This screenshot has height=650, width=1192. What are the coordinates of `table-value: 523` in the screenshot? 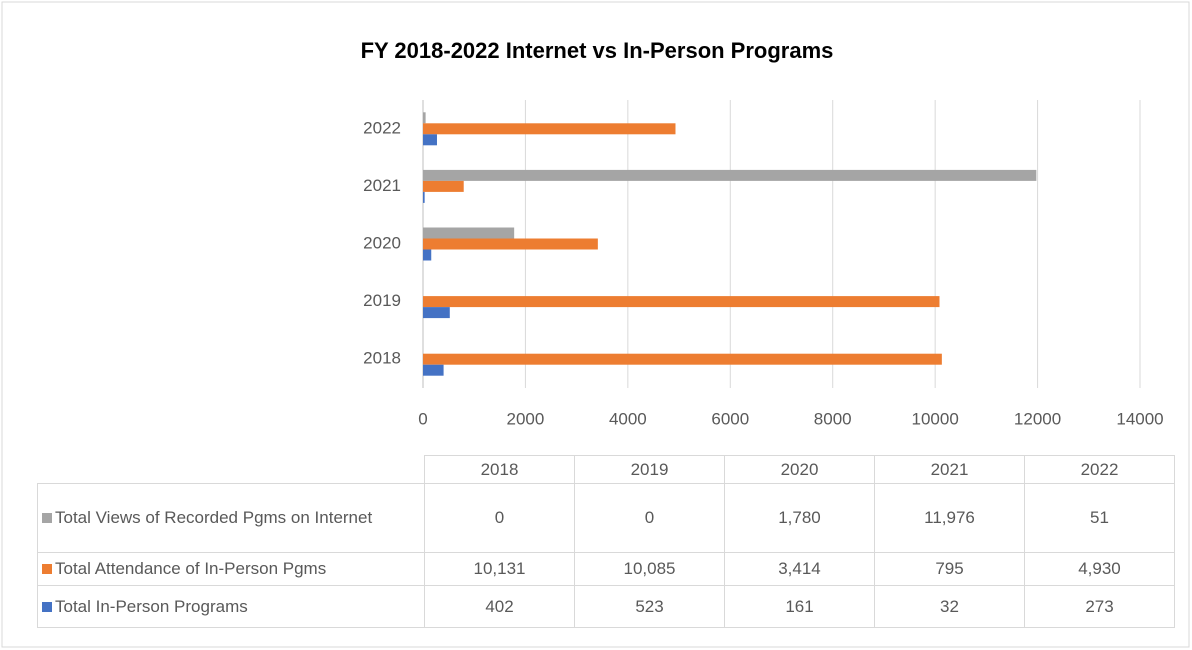 It's located at (649, 606).